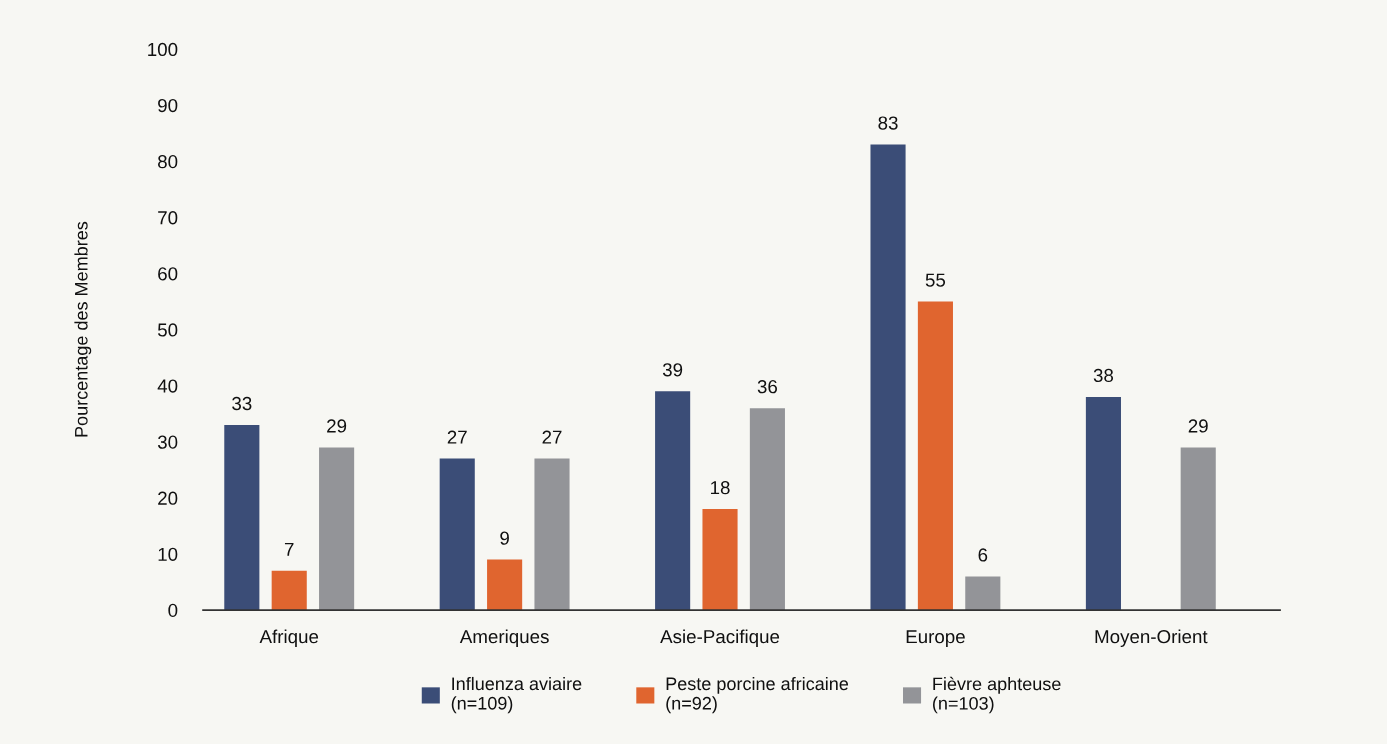 The width and height of the screenshot is (1387, 744). Describe the element at coordinates (168, 498) in the screenshot. I see `y-tick-label: 20` at that location.